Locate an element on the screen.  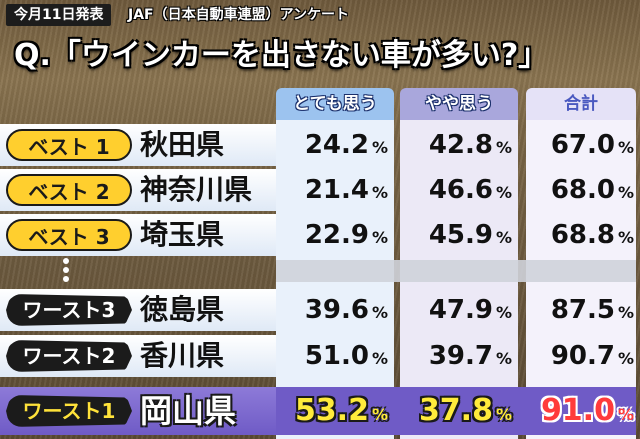
row-highlight-bg is located at coordinates (456, 411).